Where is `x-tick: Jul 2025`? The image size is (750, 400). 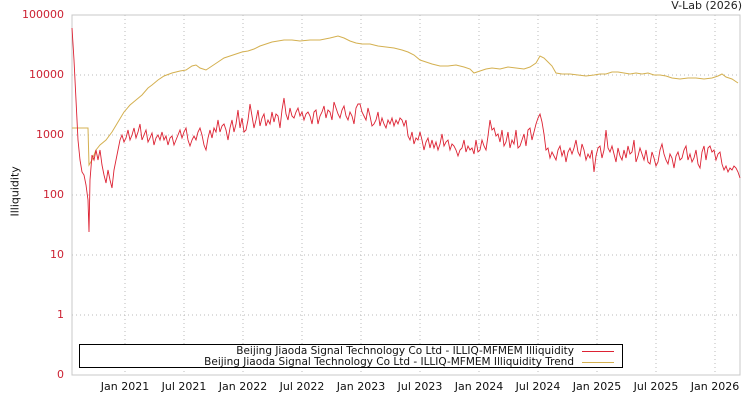
x-tick: Jul 2025 is located at coordinates (656, 386).